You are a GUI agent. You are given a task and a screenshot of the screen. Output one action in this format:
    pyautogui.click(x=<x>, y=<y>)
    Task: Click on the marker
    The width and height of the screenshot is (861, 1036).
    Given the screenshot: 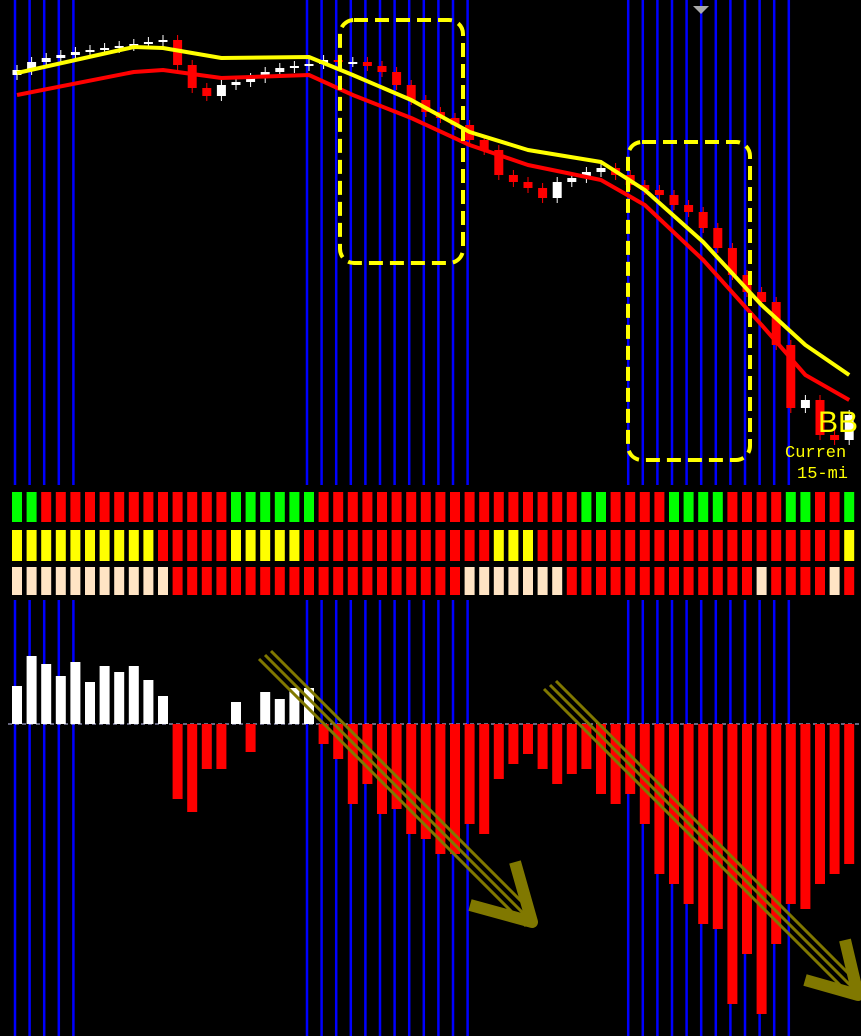 What is the action you would take?
    pyautogui.click(x=701, y=10)
    